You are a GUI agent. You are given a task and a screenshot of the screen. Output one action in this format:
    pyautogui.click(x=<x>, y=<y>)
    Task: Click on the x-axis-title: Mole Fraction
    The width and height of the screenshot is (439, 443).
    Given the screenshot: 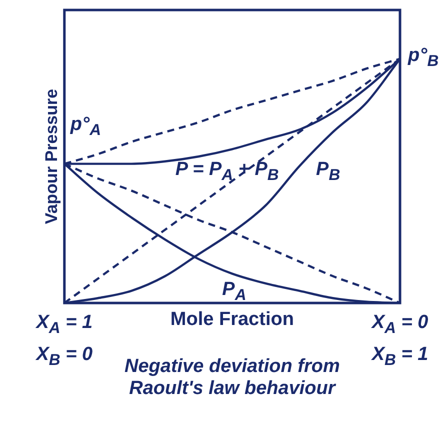 What is the action you would take?
    pyautogui.click(x=232, y=320)
    